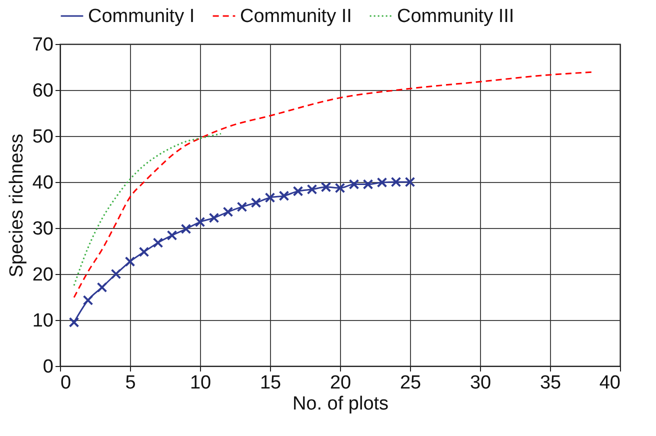  What do you see at coordinates (551, 383) in the screenshot?
I see `x-tick-label: 35` at bounding box center [551, 383].